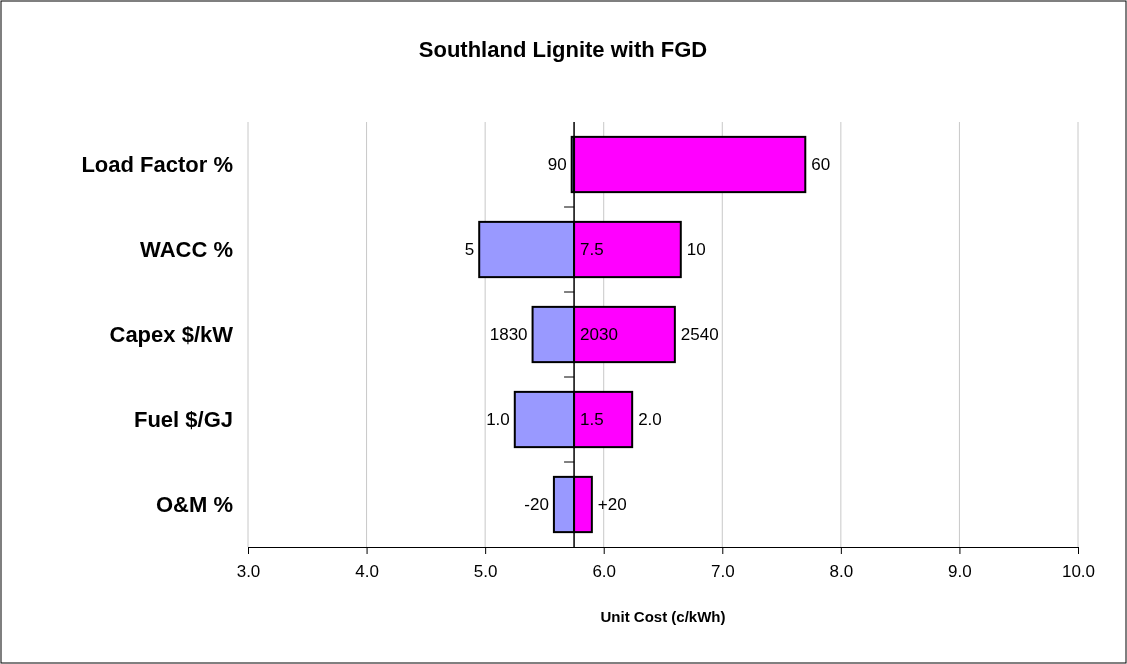 Image resolution: width=1127 pixels, height=664 pixels. Describe the element at coordinates (1078, 572) in the screenshot. I see `x-tick-label: 10.0` at that location.